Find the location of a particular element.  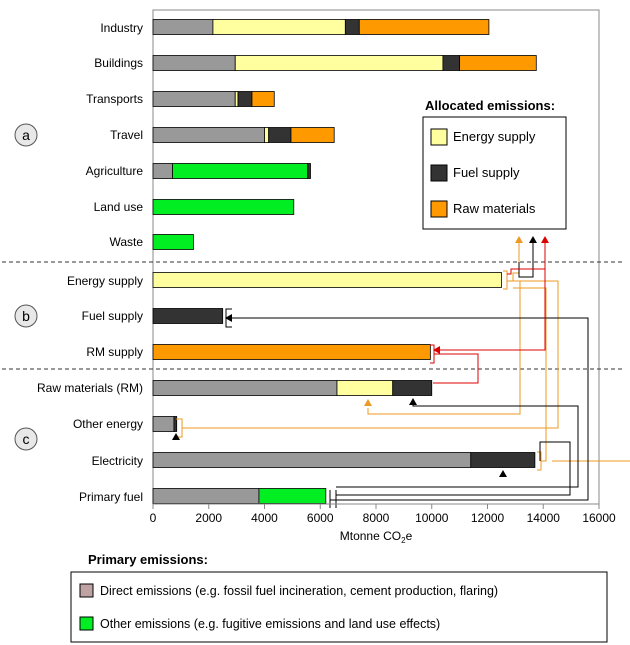

legend-allocated-title: Allocated emissions: is located at coordinates (490, 105).